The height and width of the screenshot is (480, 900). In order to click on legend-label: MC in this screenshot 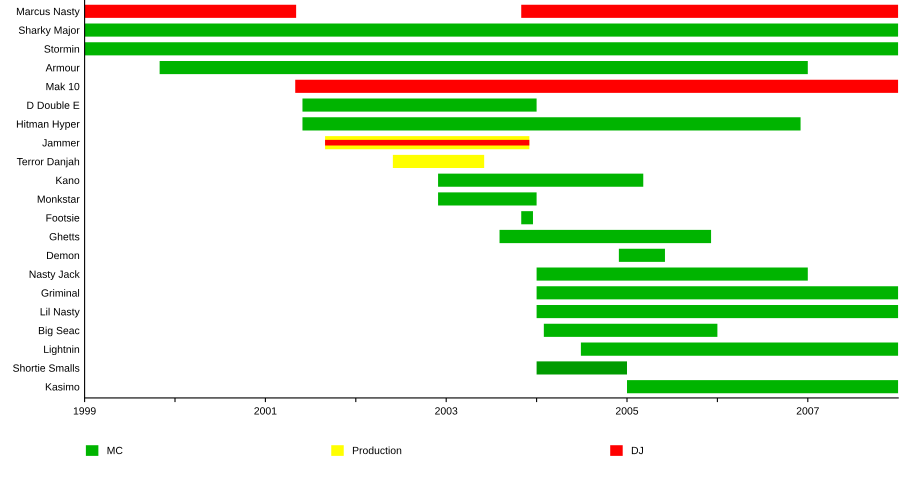, I will do `click(115, 450)`.